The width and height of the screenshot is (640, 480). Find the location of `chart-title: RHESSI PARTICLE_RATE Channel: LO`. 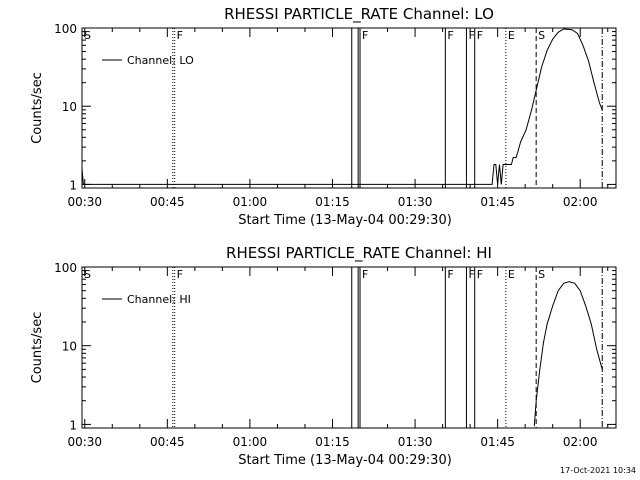

chart-title: RHESSI PARTICLE_RATE Channel: LO is located at coordinates (359, 14).